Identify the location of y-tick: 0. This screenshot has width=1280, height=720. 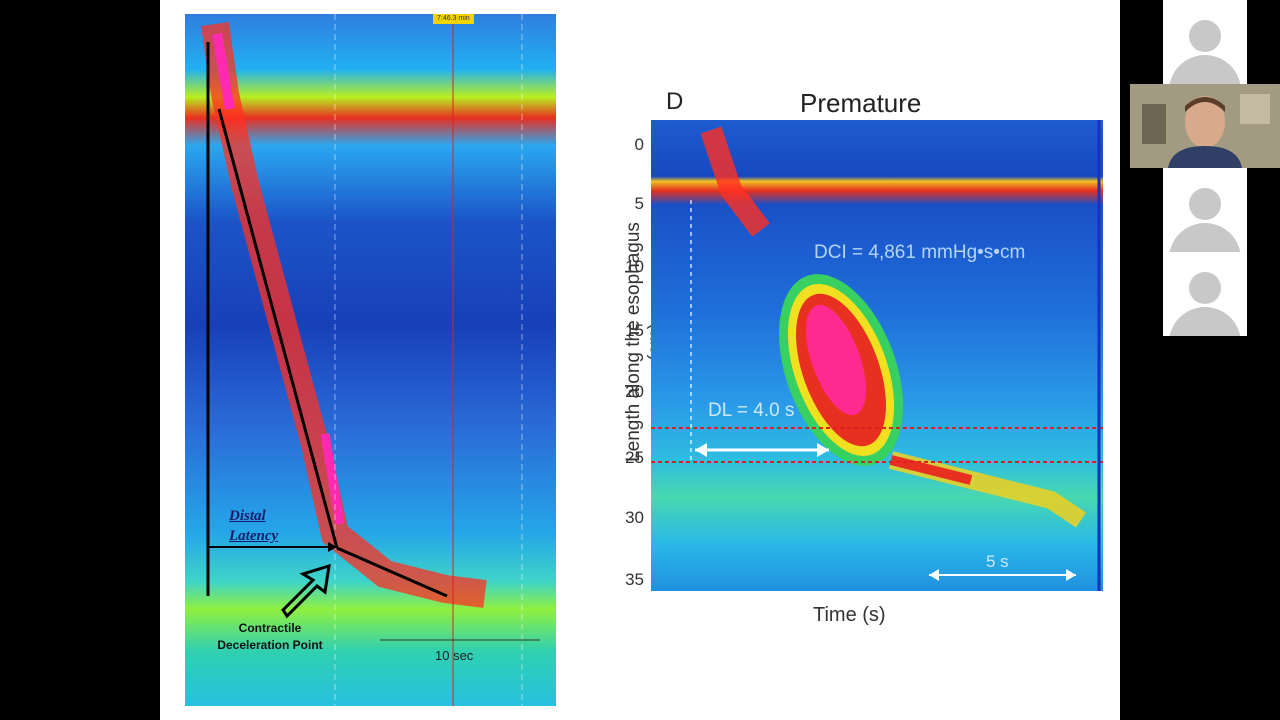
(639, 144).